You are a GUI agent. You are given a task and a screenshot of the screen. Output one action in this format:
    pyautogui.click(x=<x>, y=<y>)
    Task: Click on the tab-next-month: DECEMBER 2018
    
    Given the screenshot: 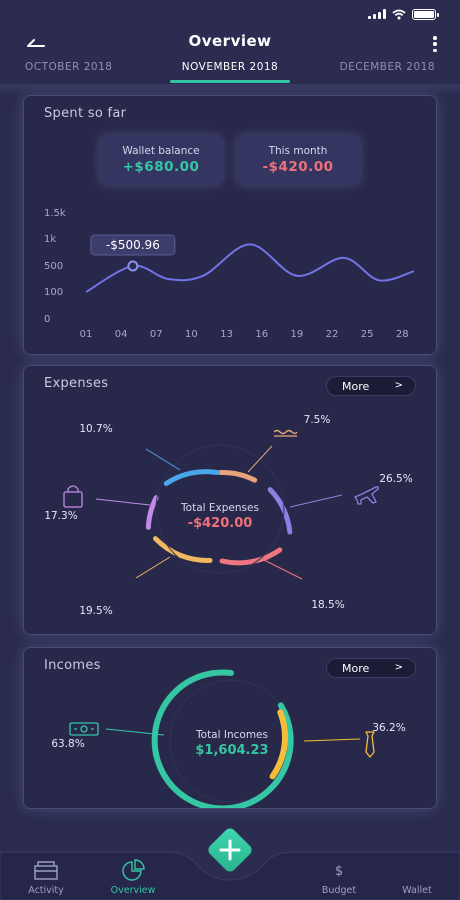 What is the action you would take?
    pyautogui.click(x=387, y=67)
    